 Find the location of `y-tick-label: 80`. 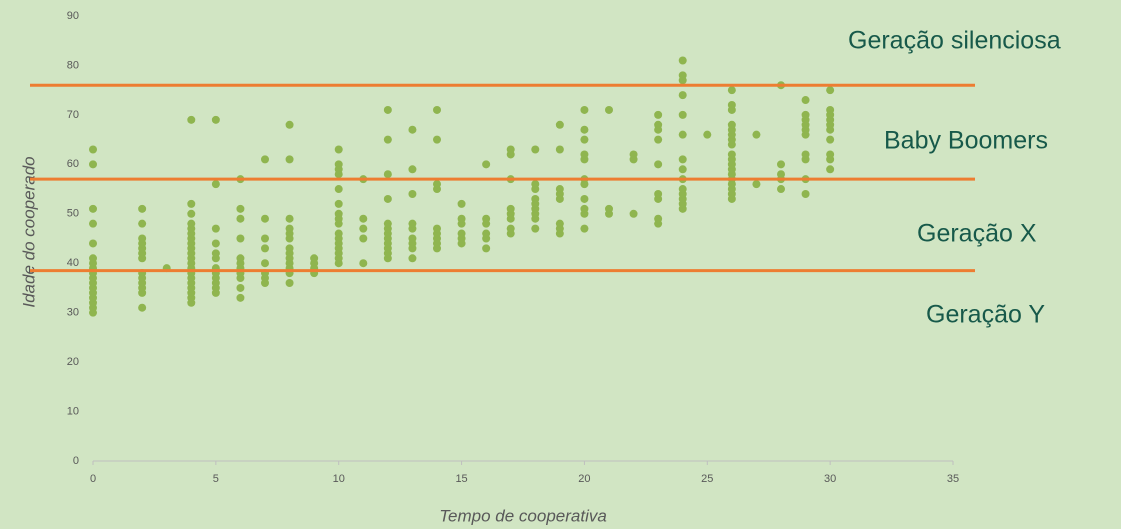

y-tick-label: 80 is located at coordinates (73, 65).